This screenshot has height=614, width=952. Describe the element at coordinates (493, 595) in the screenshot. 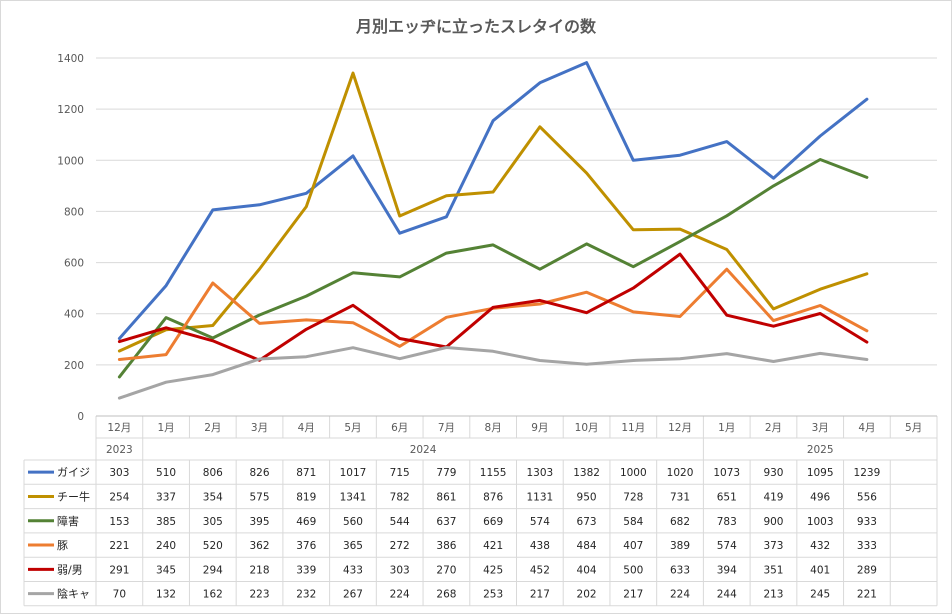

I see `data-label: 253` at that location.